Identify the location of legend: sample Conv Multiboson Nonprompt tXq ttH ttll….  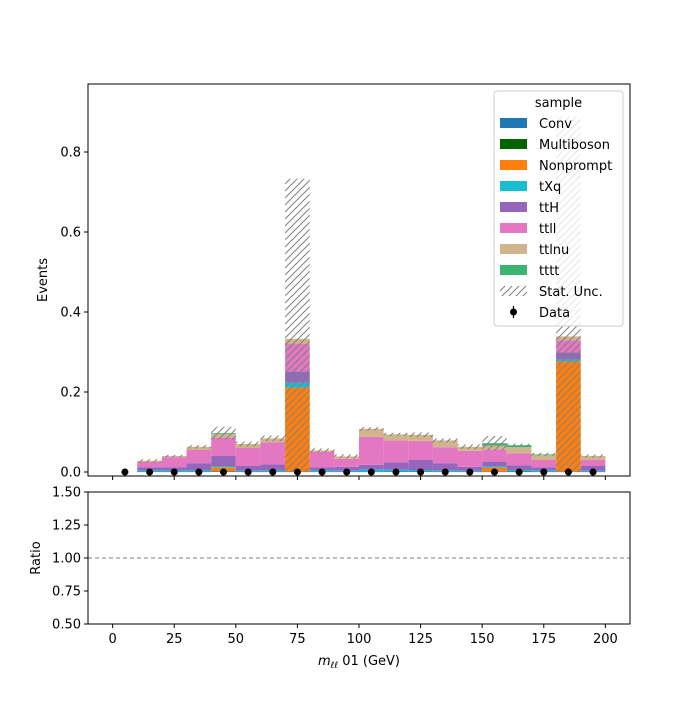
(558, 208).